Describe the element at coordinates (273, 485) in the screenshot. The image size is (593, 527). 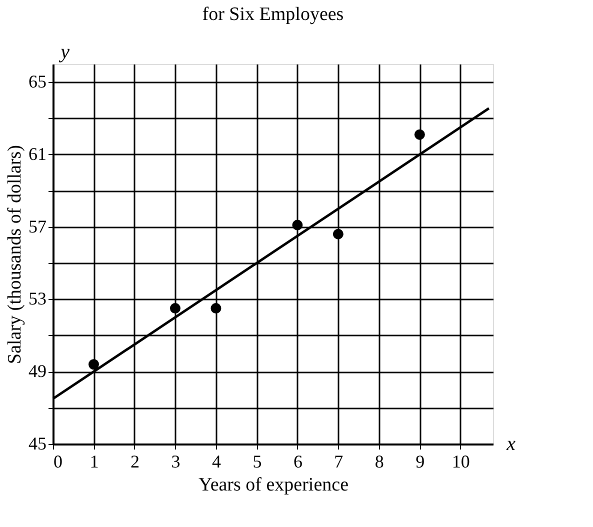
I see `x-axis-title: Years of experience` at that location.